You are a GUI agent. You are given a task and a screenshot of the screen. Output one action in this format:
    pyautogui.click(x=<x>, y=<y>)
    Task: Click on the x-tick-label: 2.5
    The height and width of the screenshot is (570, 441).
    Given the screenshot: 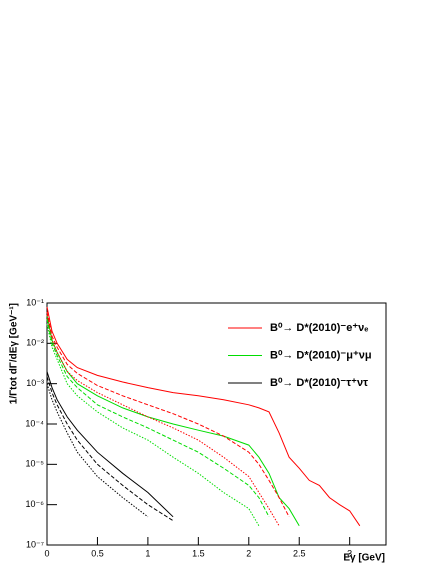 What is the action you would take?
    pyautogui.click(x=299, y=553)
    